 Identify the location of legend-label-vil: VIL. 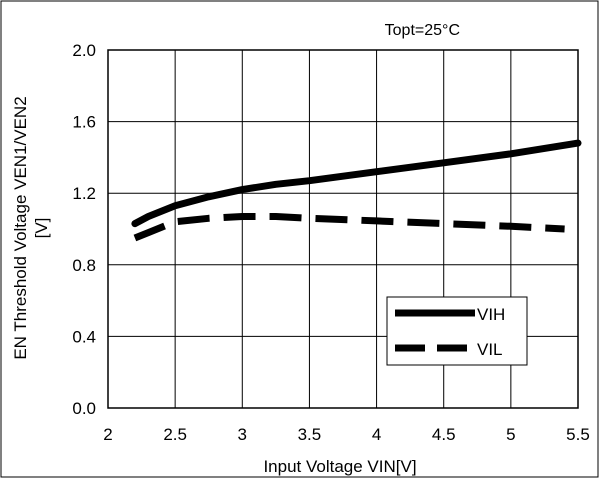
(490, 349).